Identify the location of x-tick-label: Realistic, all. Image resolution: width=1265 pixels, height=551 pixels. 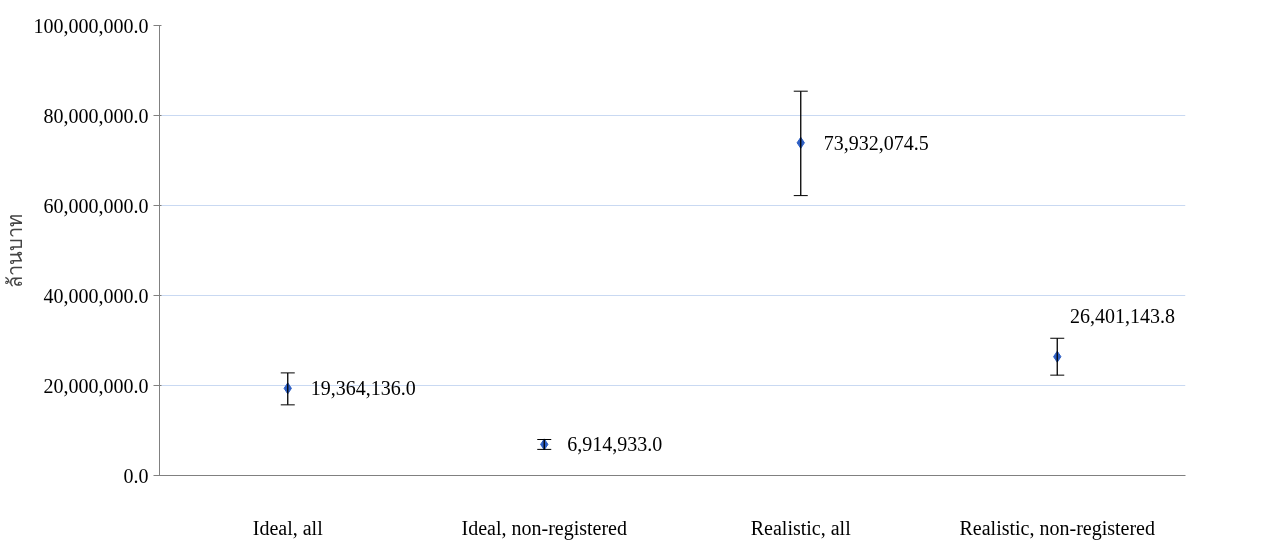
(801, 527).